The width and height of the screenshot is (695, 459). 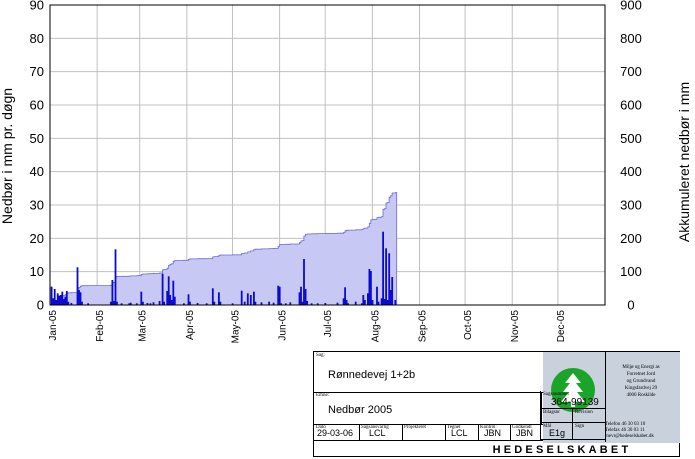 I want to click on y2-axis-label: Akkumuleret nedbør i mm, so click(x=684, y=162).